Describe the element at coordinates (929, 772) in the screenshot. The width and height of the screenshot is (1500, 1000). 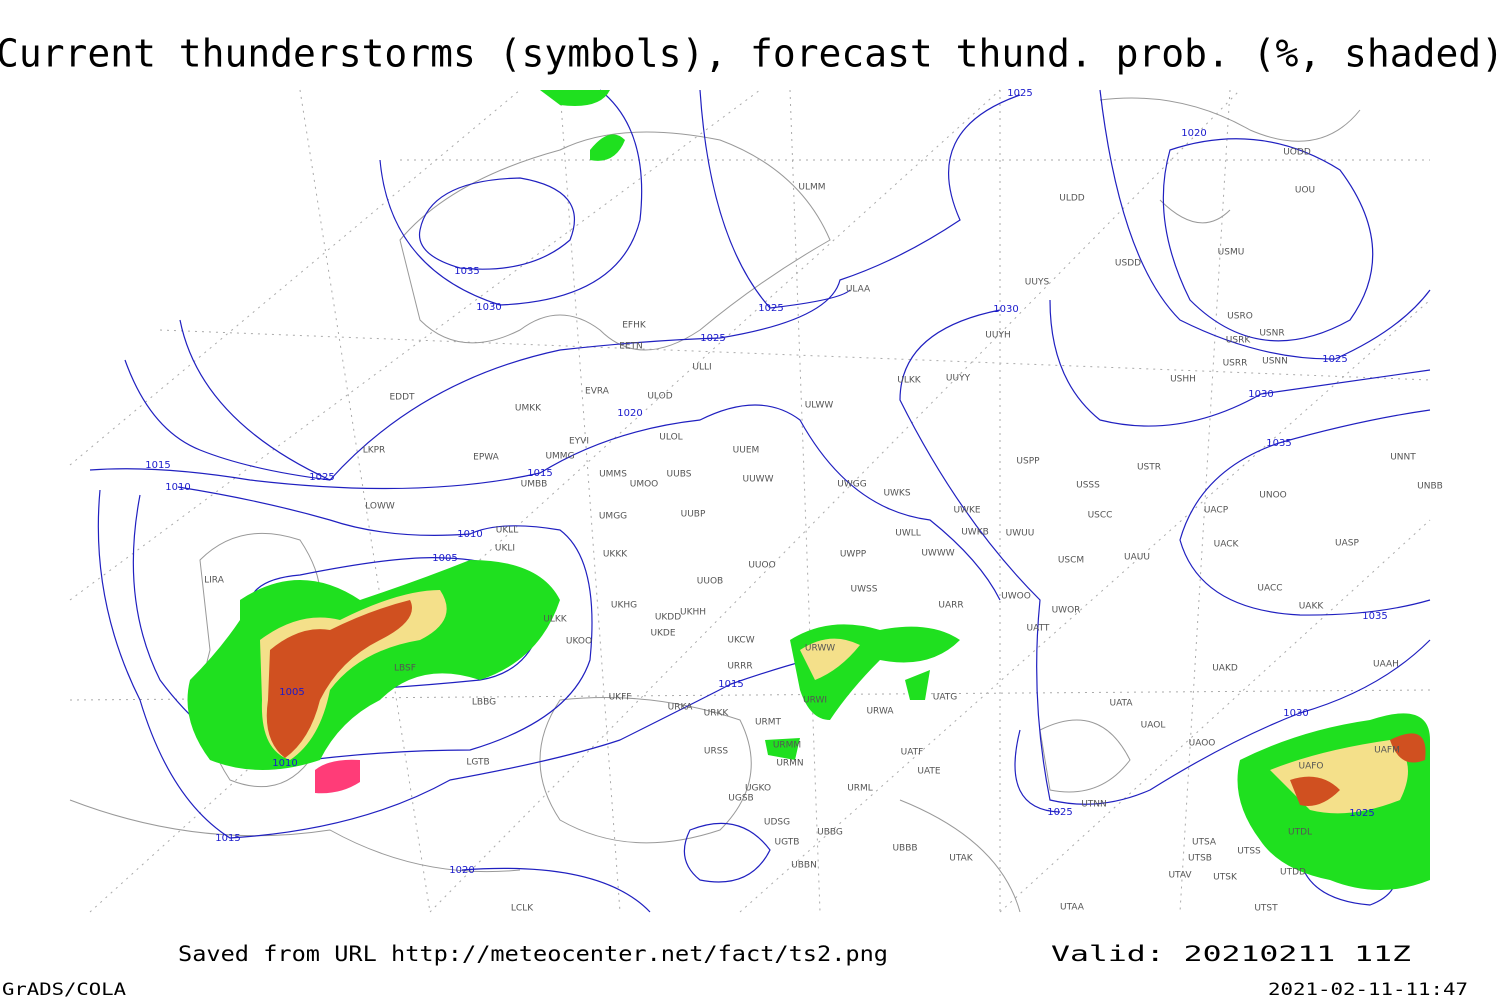
I see `station-label: UATE` at that location.